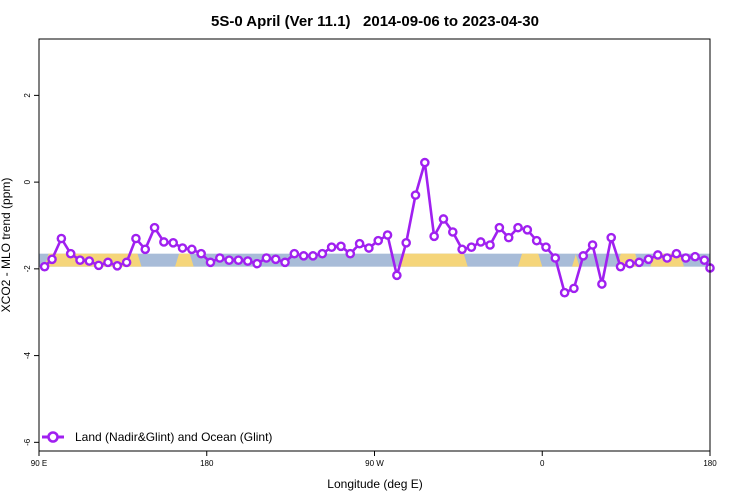 The height and width of the screenshot is (500, 750). I want to click on x-tick-label: 0, so click(542, 463).